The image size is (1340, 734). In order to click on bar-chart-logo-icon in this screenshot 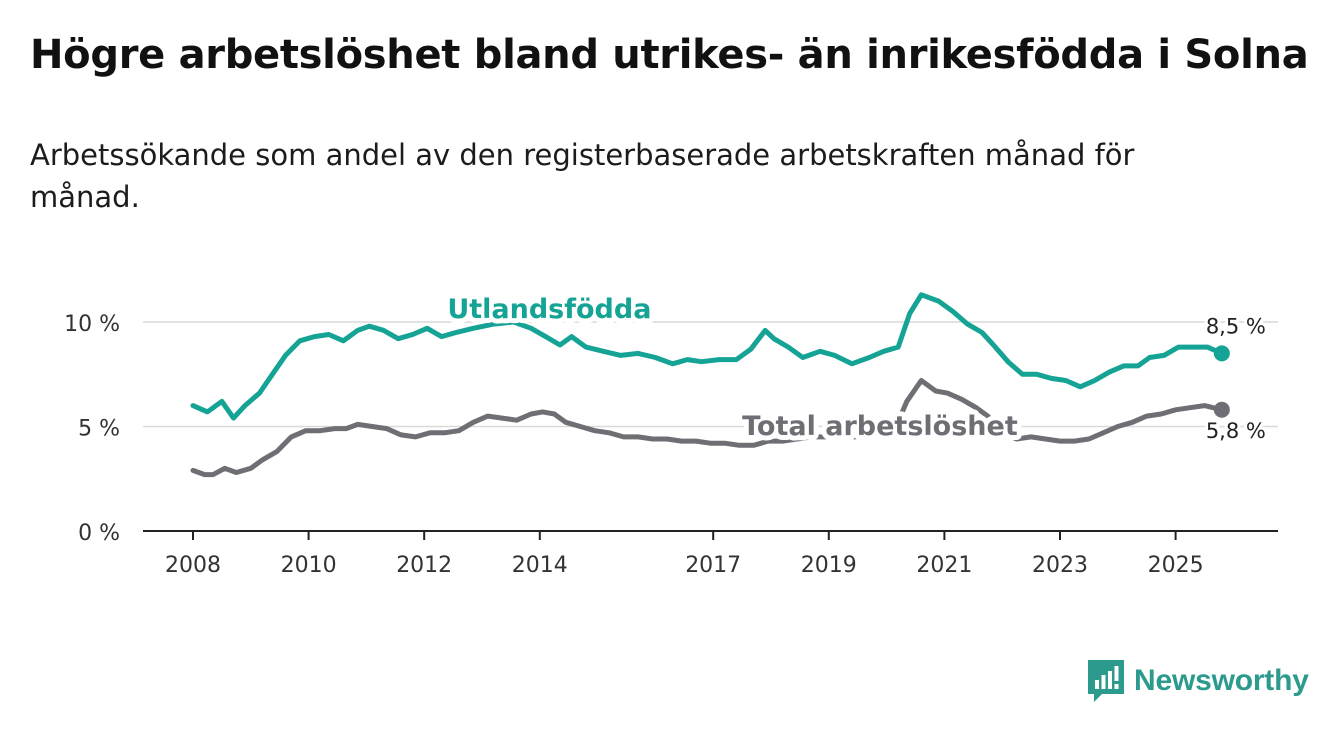, I will do `click(1106, 681)`.